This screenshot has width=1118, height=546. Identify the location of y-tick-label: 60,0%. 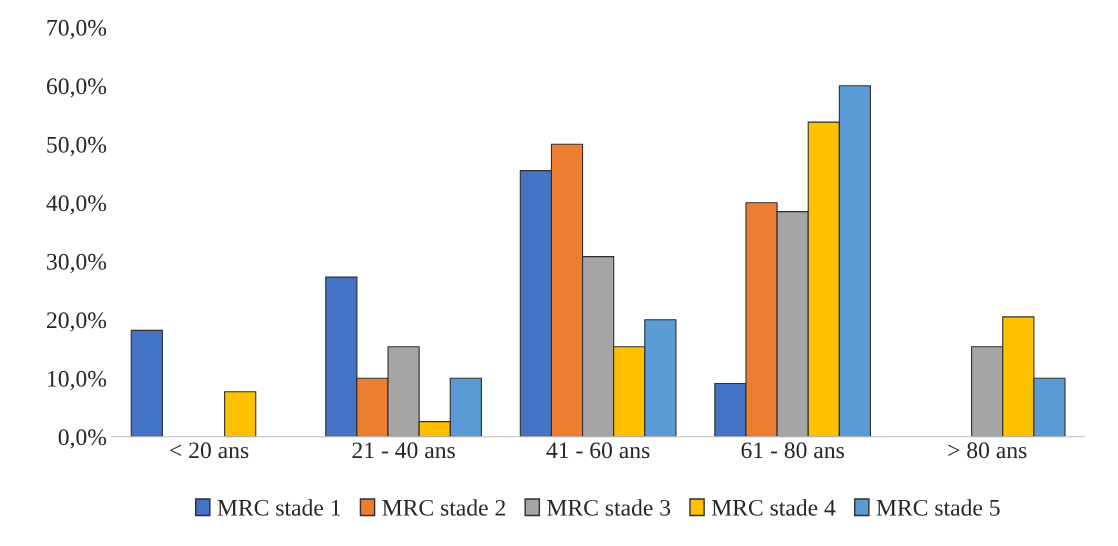
(76, 88).